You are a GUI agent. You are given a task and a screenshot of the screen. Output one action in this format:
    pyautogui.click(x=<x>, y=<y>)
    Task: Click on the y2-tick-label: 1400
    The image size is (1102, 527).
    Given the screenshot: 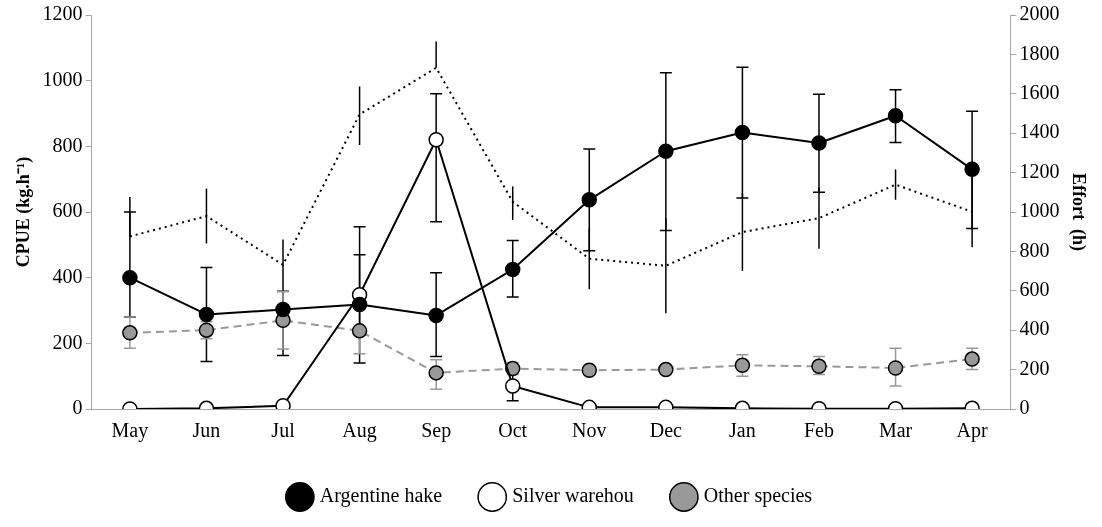 What is the action you would take?
    pyautogui.click(x=1039, y=131)
    